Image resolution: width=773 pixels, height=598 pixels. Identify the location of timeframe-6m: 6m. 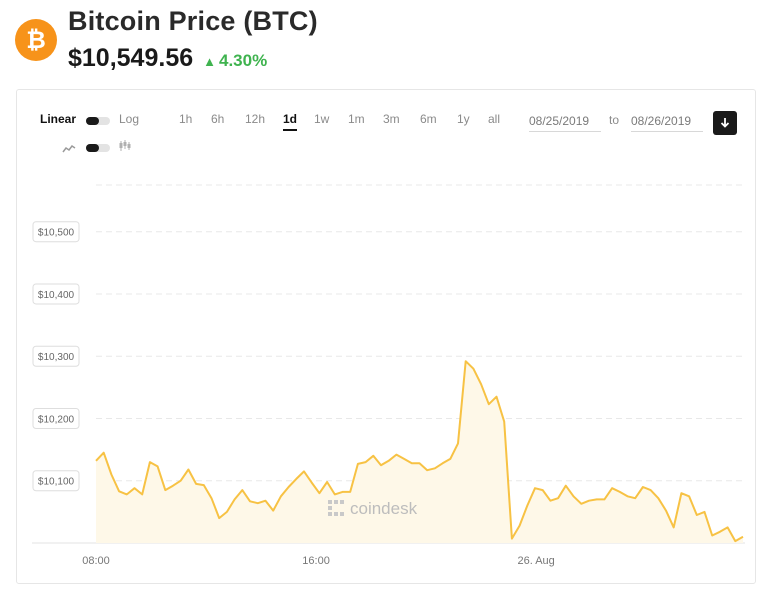
(428, 119).